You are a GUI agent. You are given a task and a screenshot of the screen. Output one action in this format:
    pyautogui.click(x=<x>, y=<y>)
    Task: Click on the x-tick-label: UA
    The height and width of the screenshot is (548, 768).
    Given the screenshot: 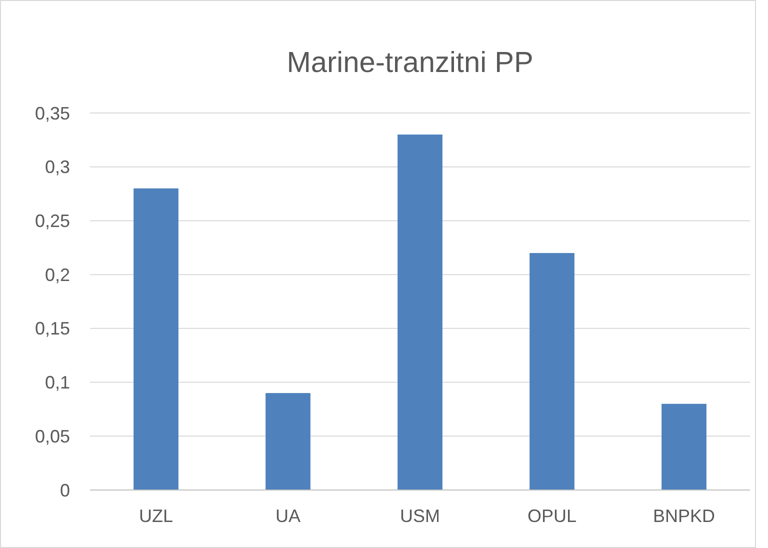 What is the action you would take?
    pyautogui.click(x=288, y=516)
    